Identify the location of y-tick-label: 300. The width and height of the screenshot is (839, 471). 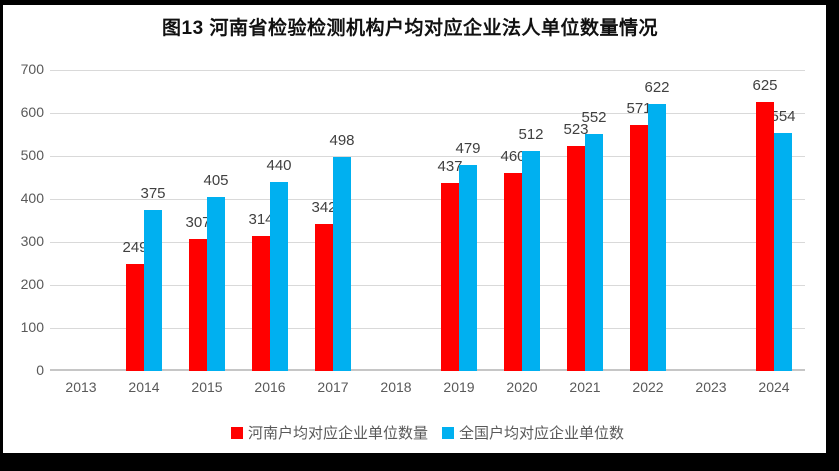
(32, 241).